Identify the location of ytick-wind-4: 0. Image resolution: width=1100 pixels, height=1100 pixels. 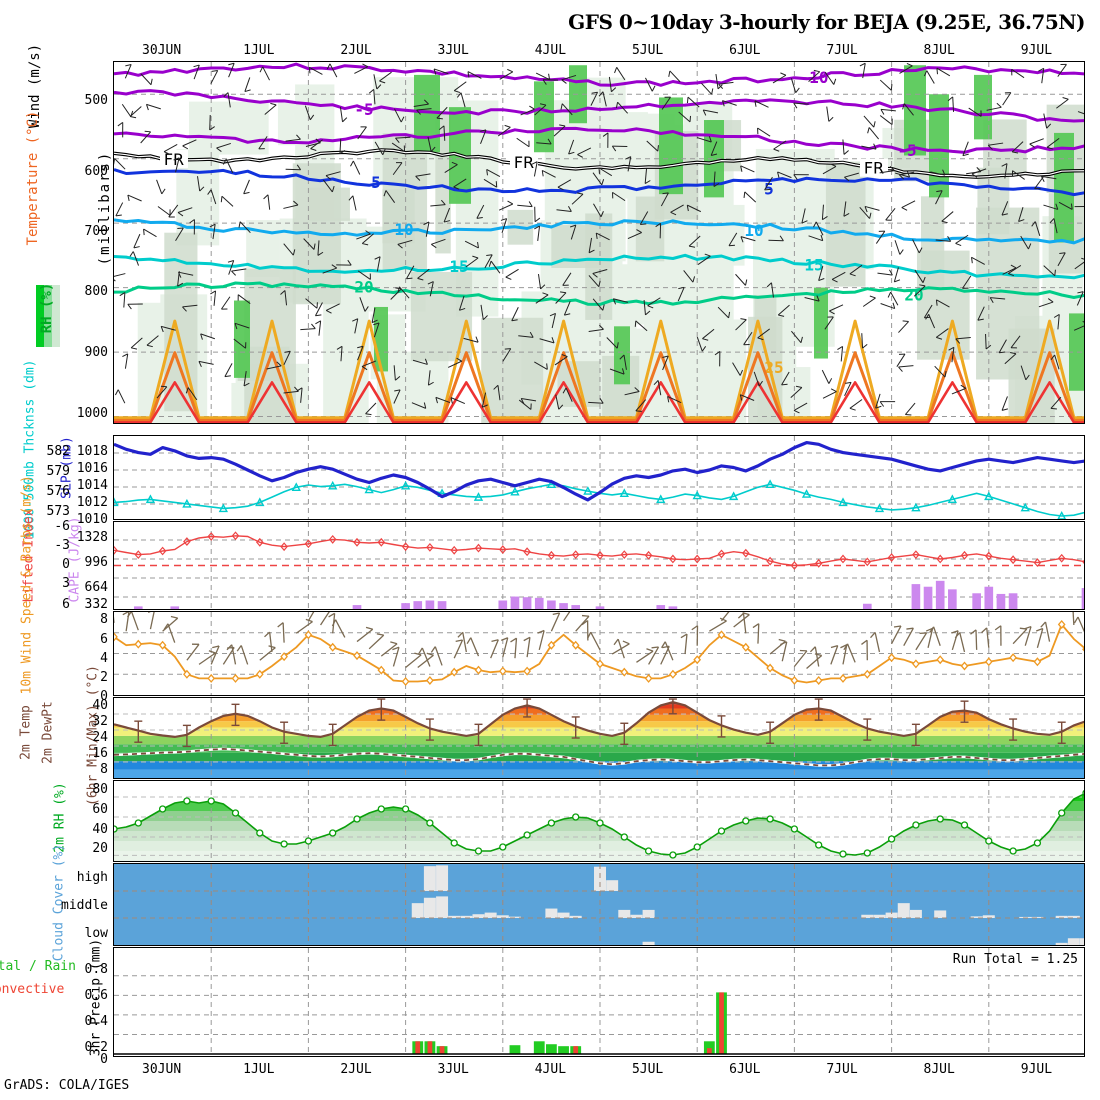
(104, 696).